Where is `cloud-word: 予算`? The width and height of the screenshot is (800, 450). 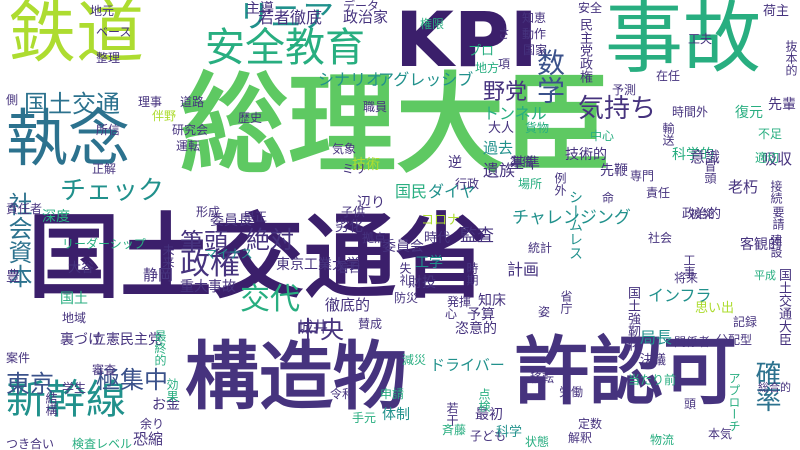
cloud-word: 予算 is located at coordinates (481, 315).